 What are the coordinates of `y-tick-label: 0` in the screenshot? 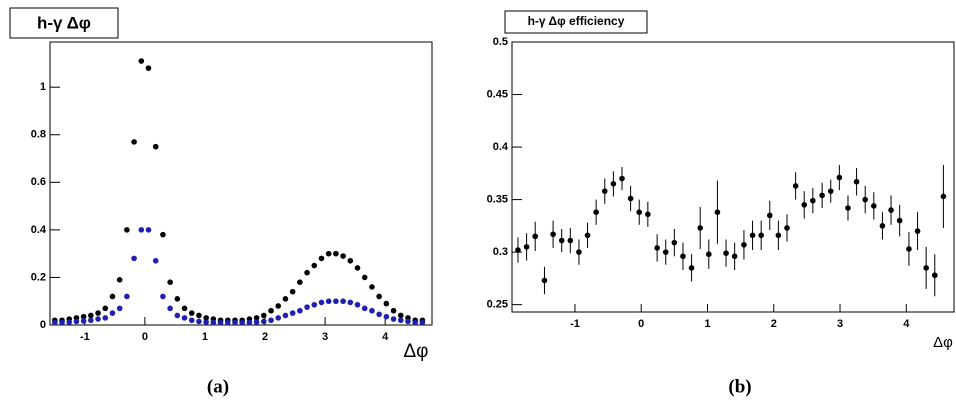 It's located at (43, 325).